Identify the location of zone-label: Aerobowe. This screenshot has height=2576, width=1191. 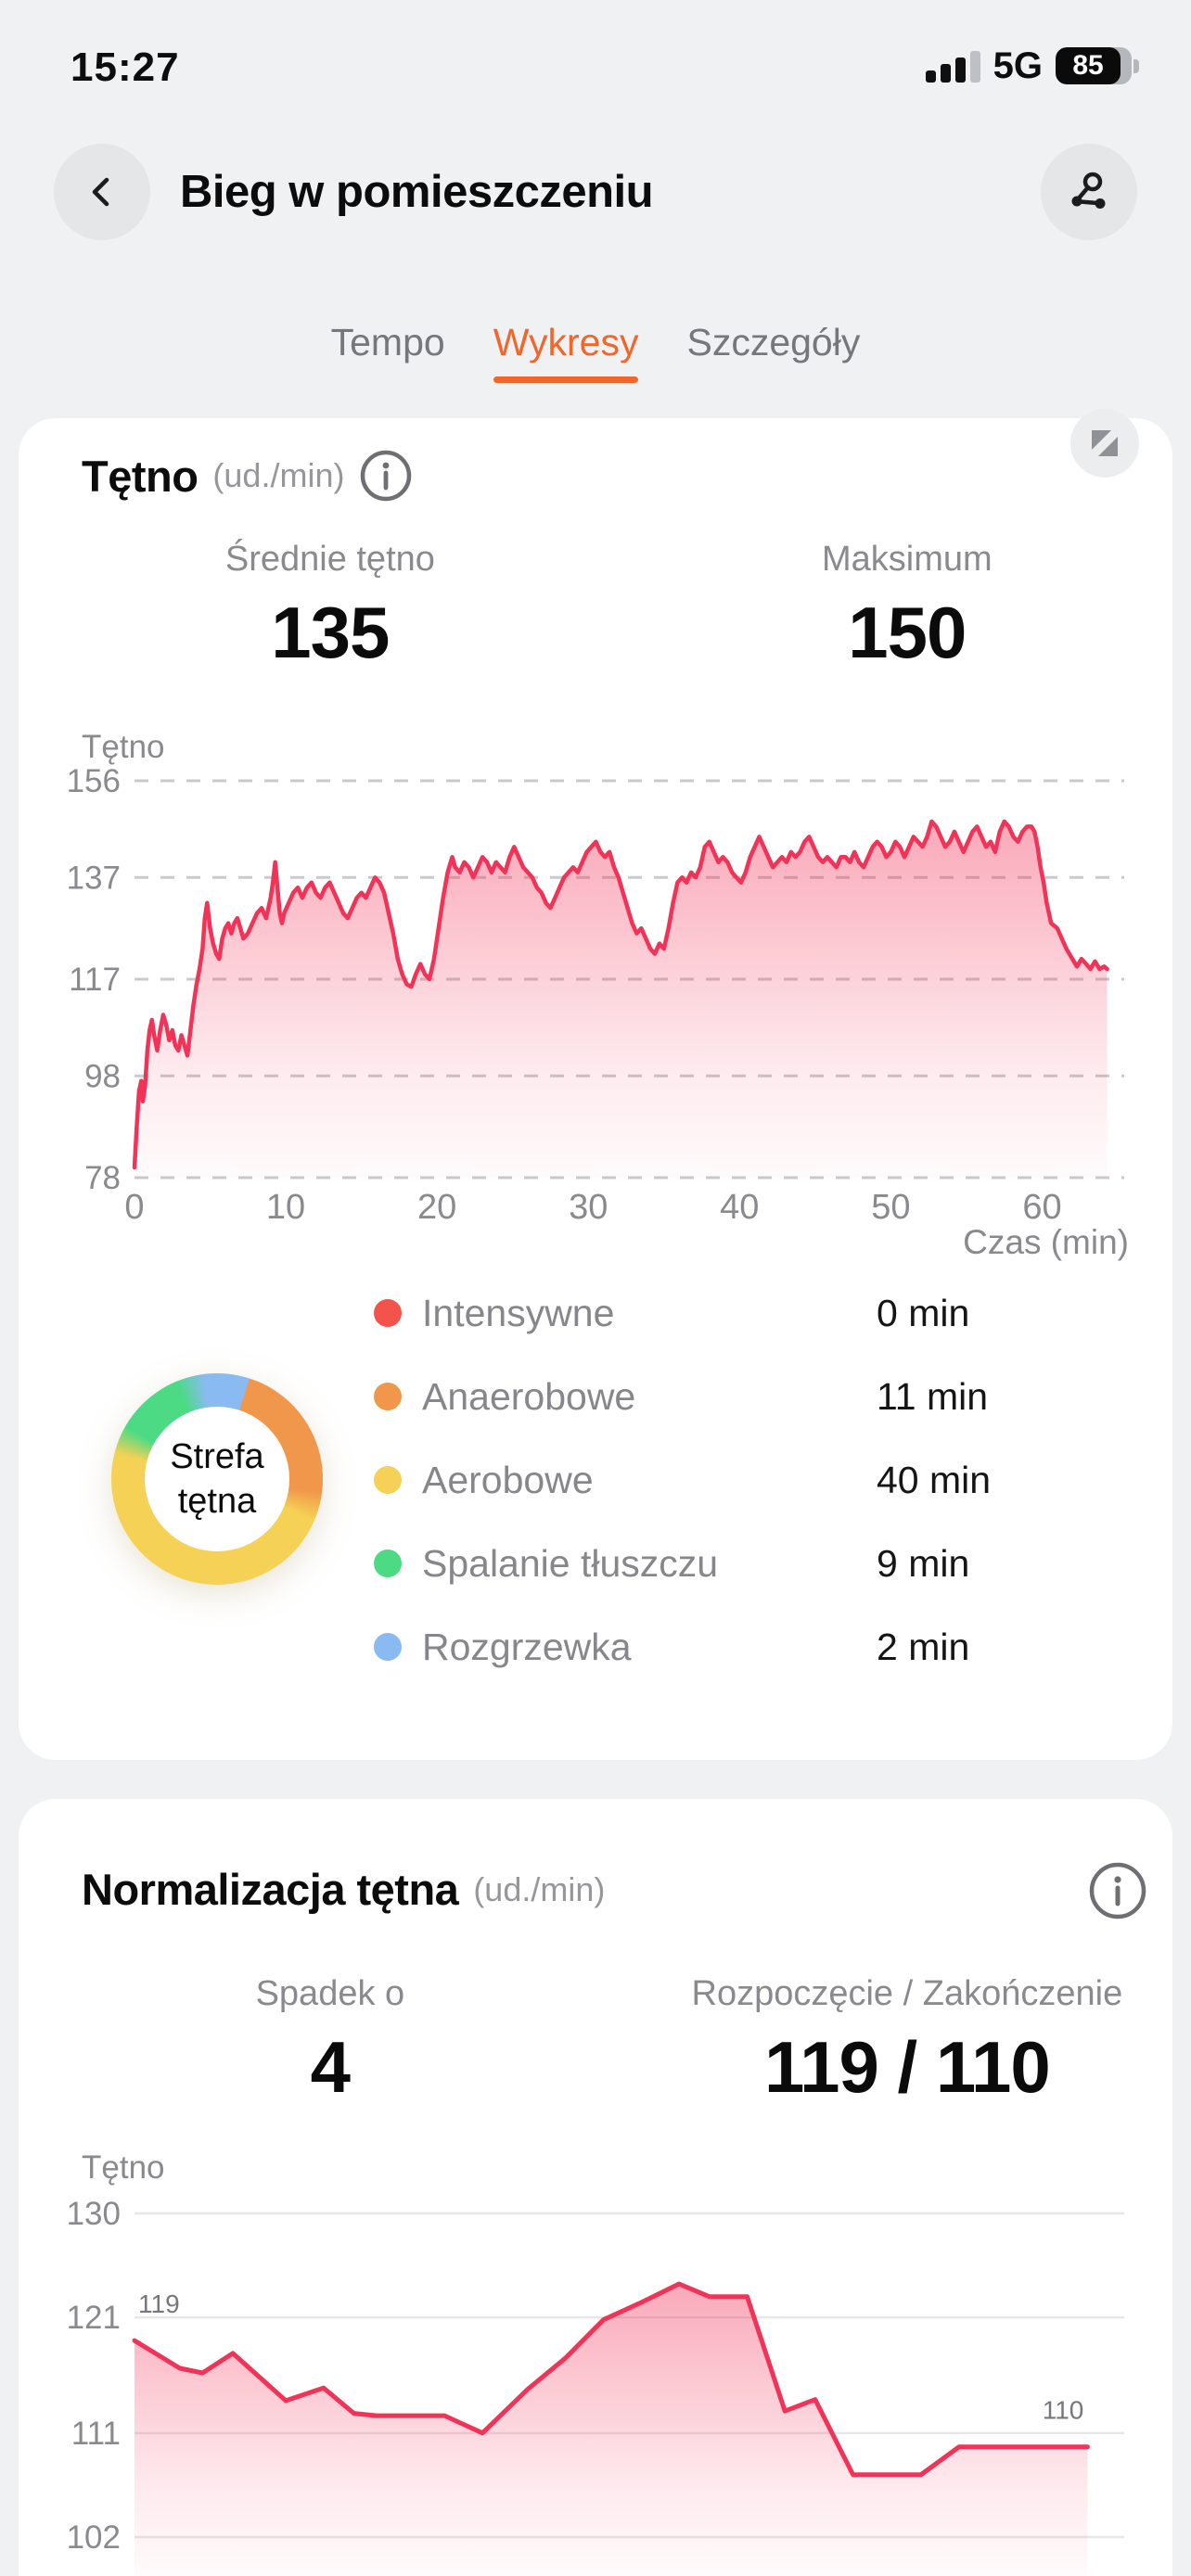
(508, 1479).